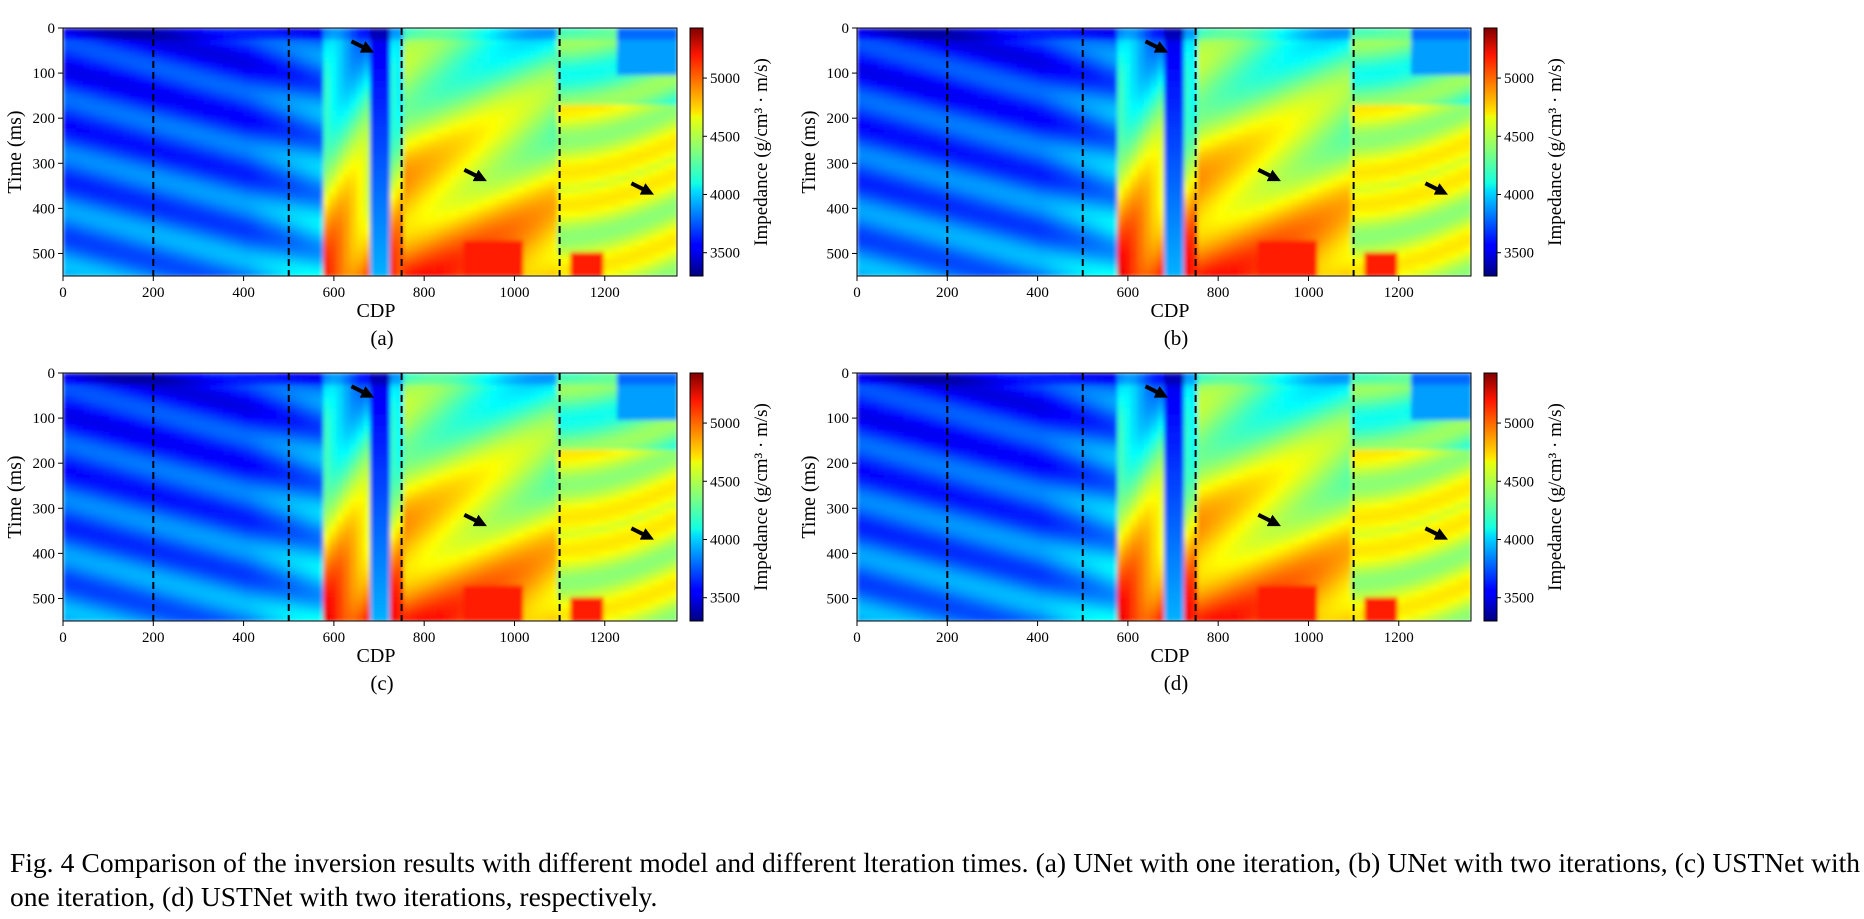 The height and width of the screenshot is (919, 1864). I want to click on panel-label: (a), so click(381, 338).